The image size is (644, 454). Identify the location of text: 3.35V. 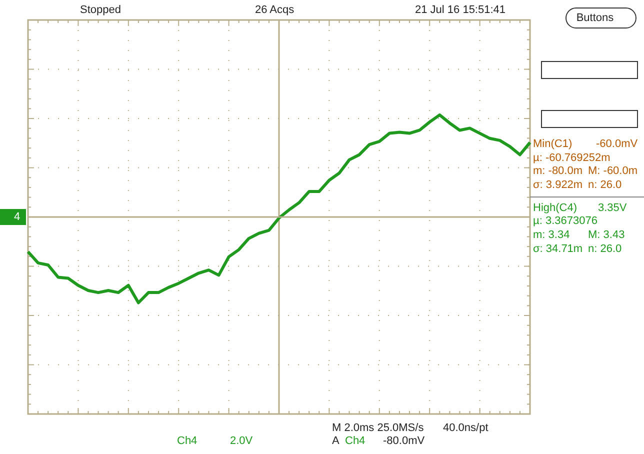
(613, 208).